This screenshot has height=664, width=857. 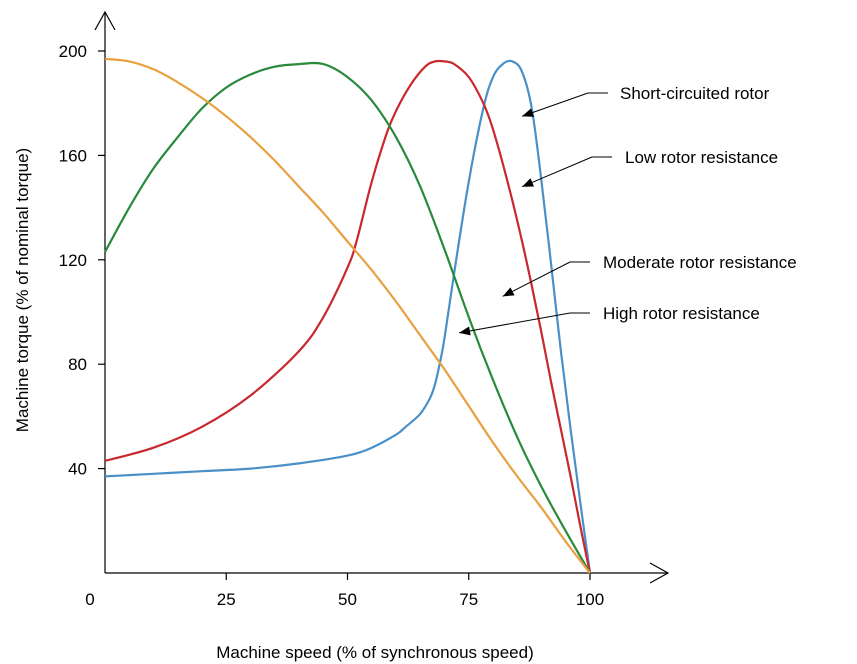 I want to click on x-tick-label: 75, so click(x=468, y=599).